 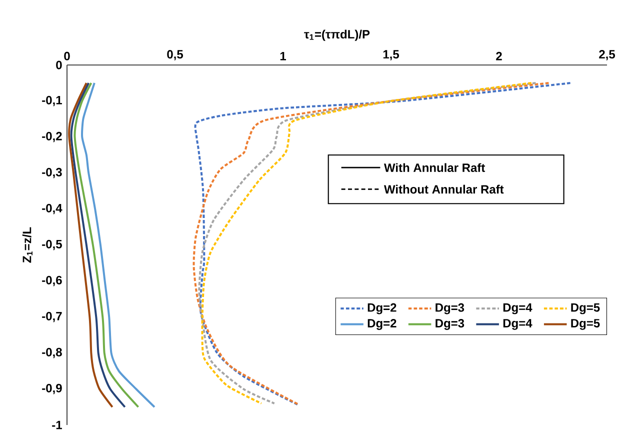 I want to click on y-tick-label: -0,5, so click(x=52, y=245).